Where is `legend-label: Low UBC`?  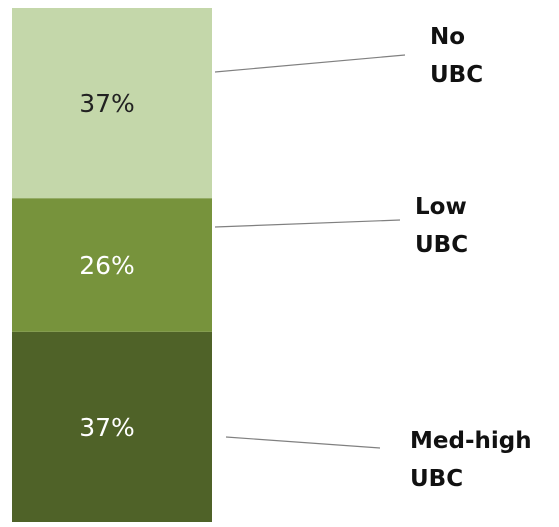
legend-label: Low UBC is located at coordinates (442, 226).